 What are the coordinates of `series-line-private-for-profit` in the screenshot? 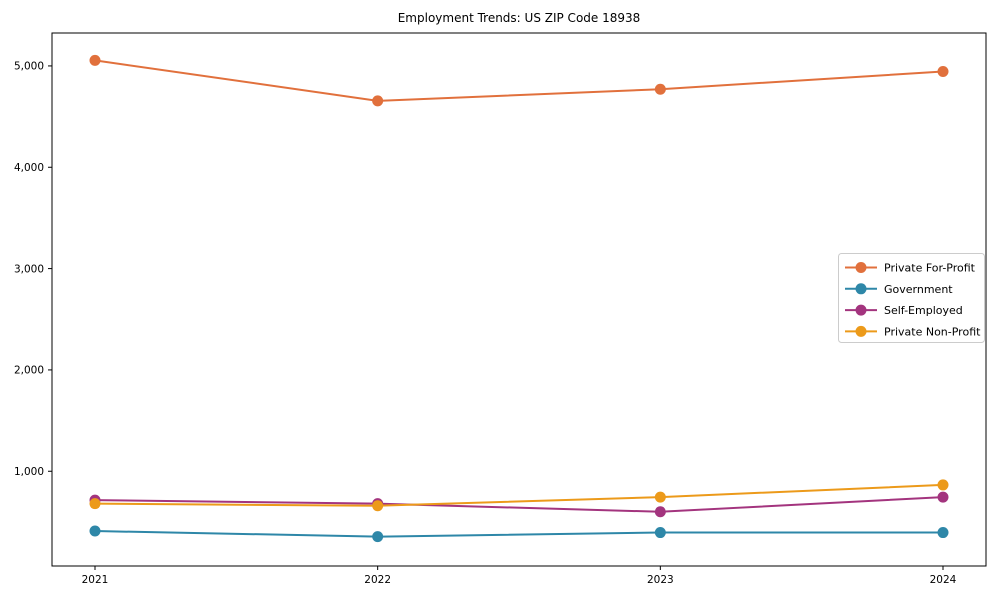 It's located at (519, 80).